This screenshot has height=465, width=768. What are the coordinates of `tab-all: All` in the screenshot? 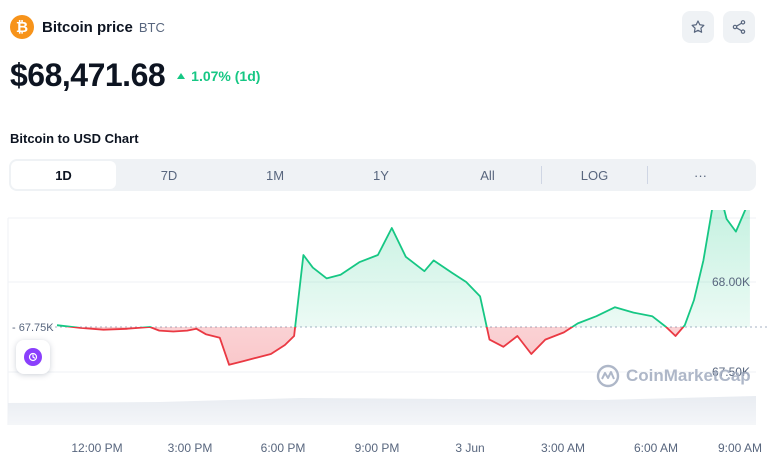 It's located at (487, 175).